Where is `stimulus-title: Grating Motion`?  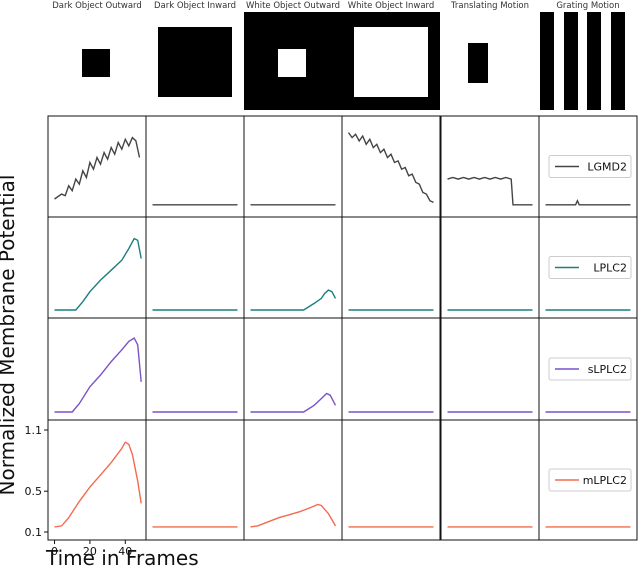 stimulus-title: Grating Motion is located at coordinates (587, 6).